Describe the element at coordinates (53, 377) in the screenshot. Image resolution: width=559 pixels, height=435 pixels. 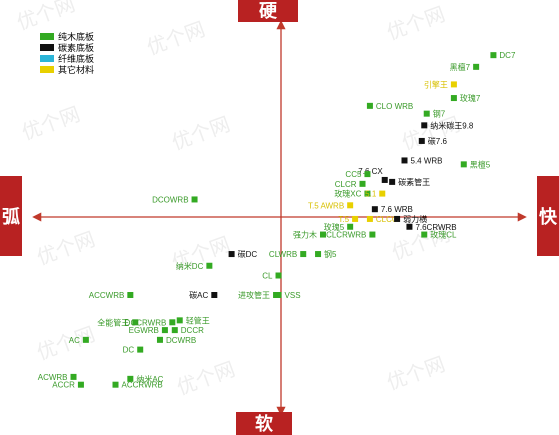
I see `point-label: ACWRB` at that location.